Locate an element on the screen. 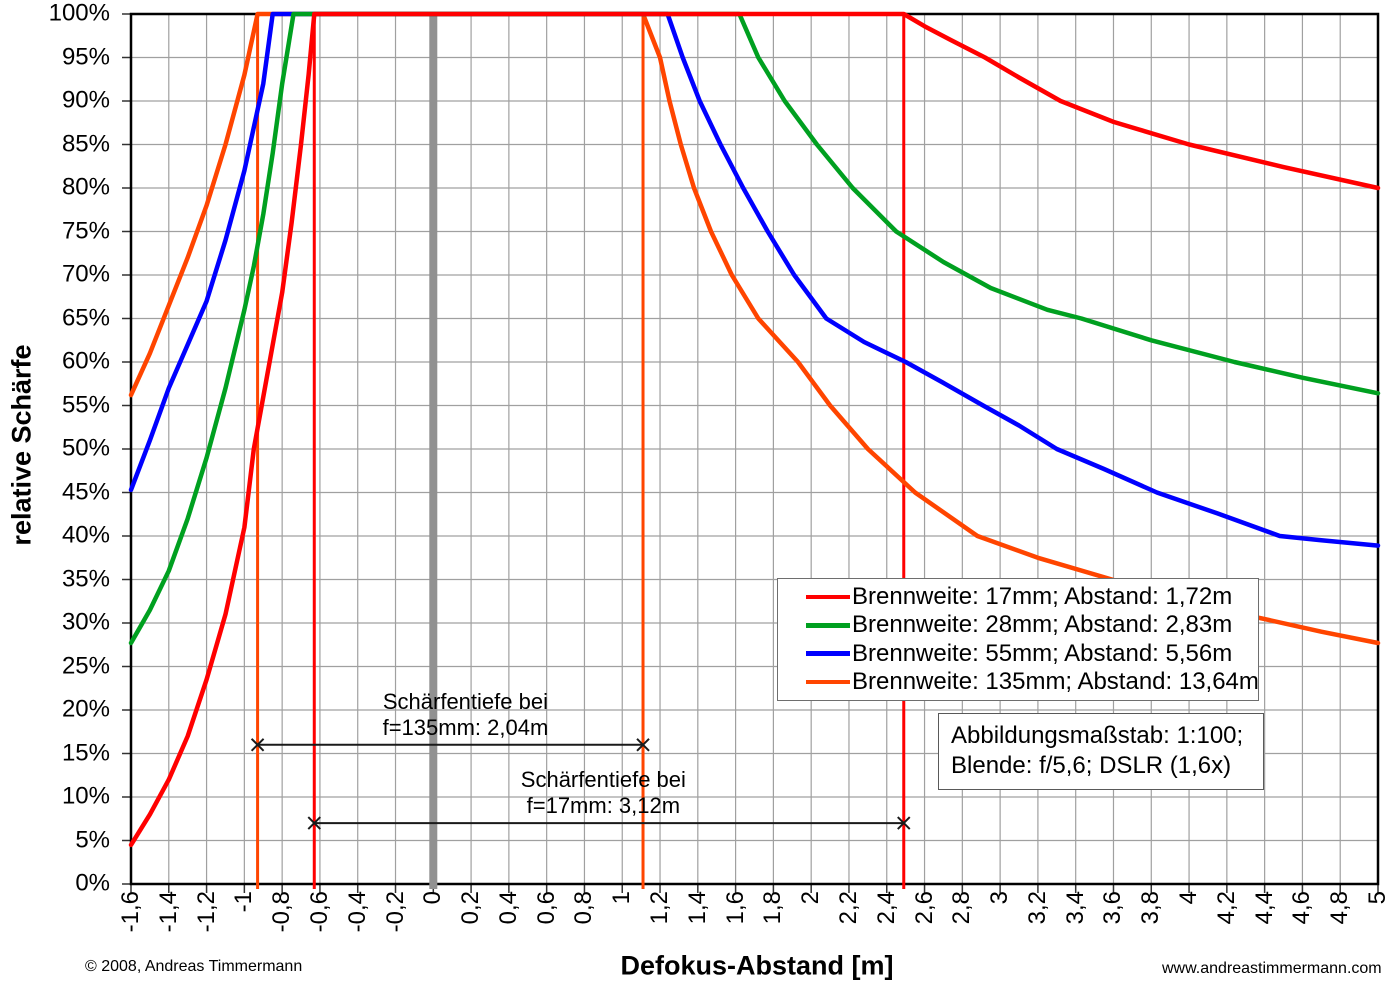 The width and height of the screenshot is (1400, 989). legend-item-135mm: Brennweite: 135mm; Abstand: 13,64m is located at coordinates (1032, 681).